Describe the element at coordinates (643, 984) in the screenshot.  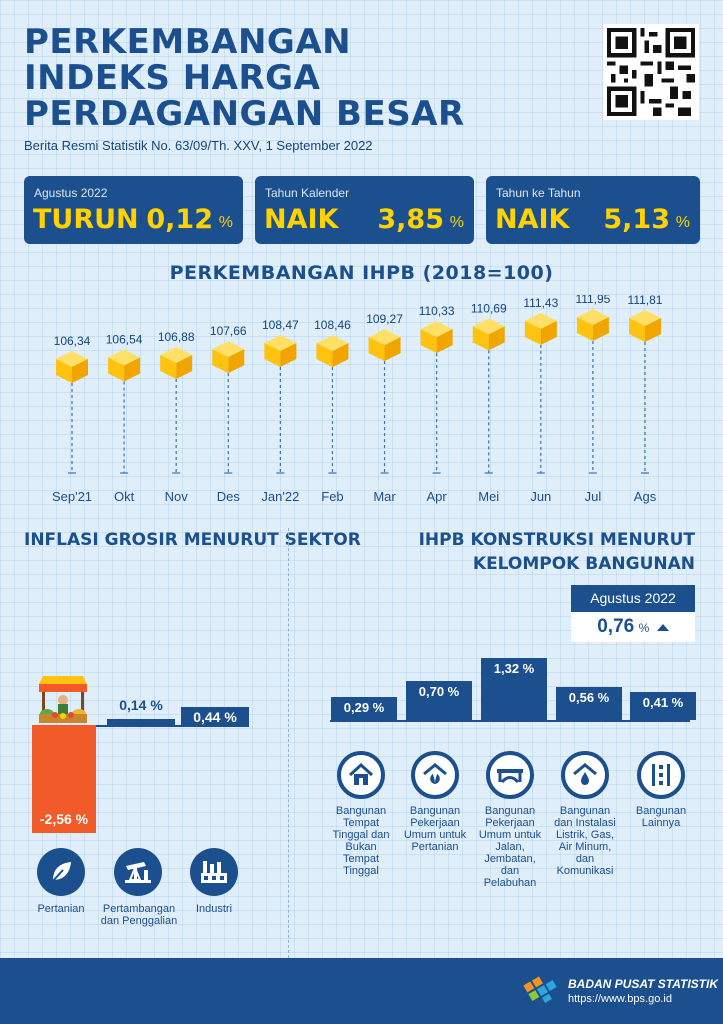
I see `footer-org: BADAN PUSAT STATISTIK` at that location.